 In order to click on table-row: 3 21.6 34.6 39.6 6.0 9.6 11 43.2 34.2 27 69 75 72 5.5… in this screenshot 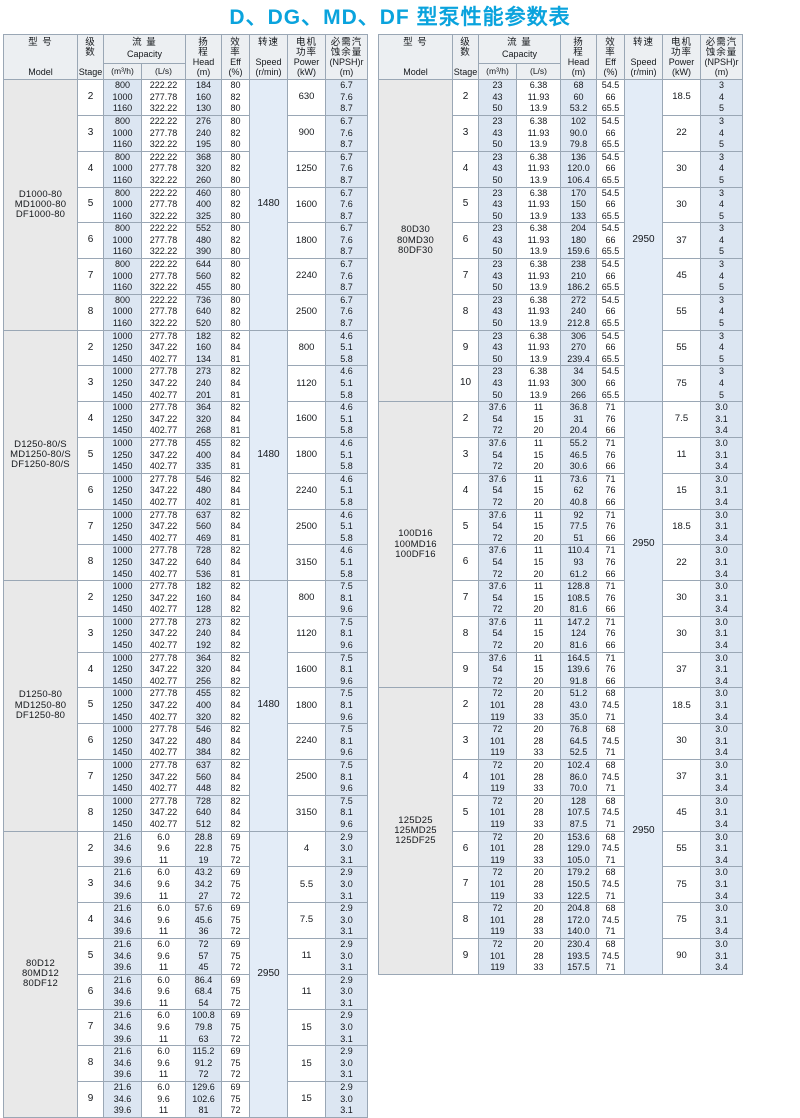, I will do `click(186, 885)`.